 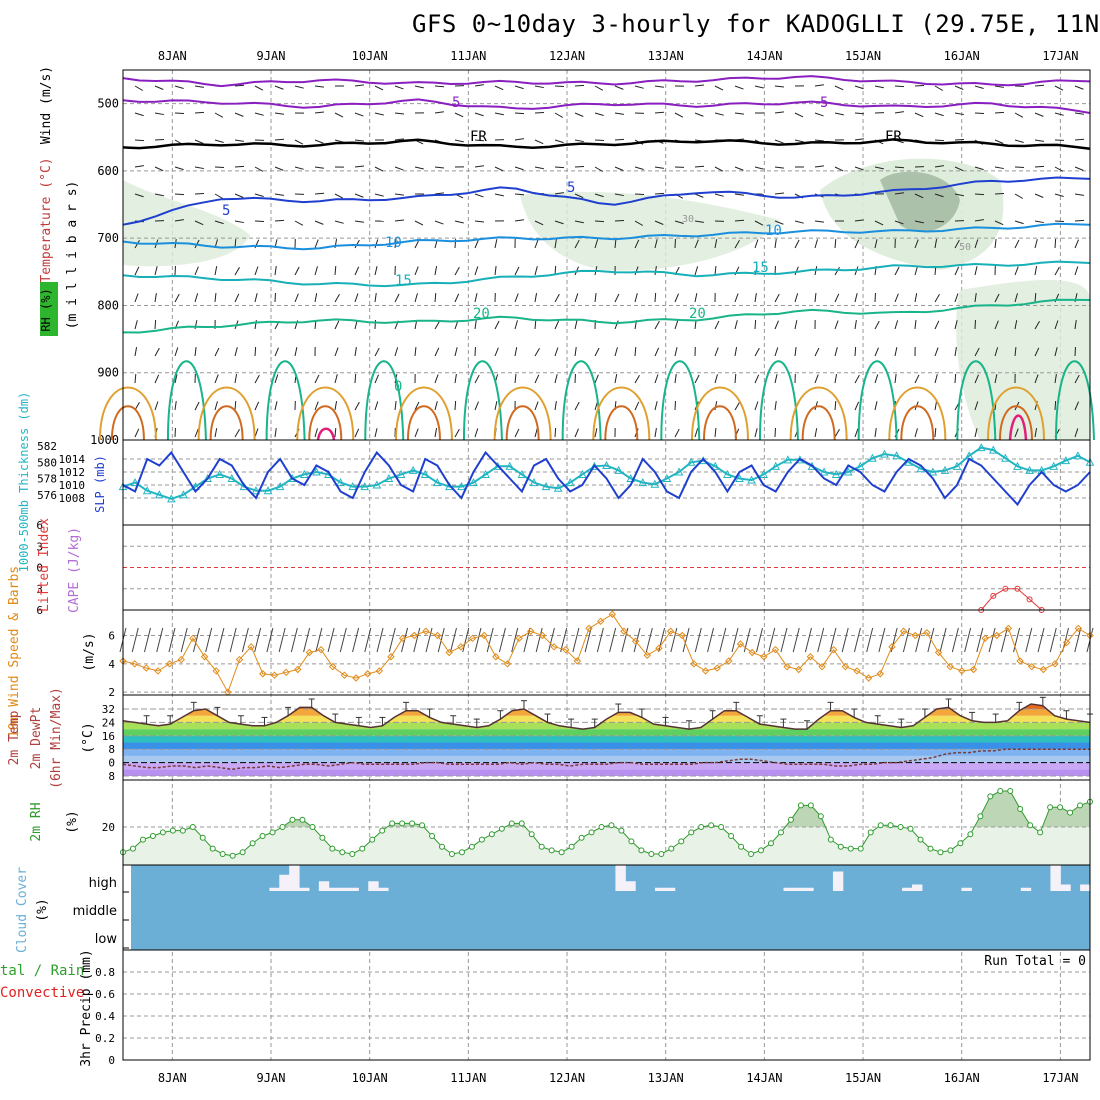 I want to click on slp-line, so click(x=606, y=478).